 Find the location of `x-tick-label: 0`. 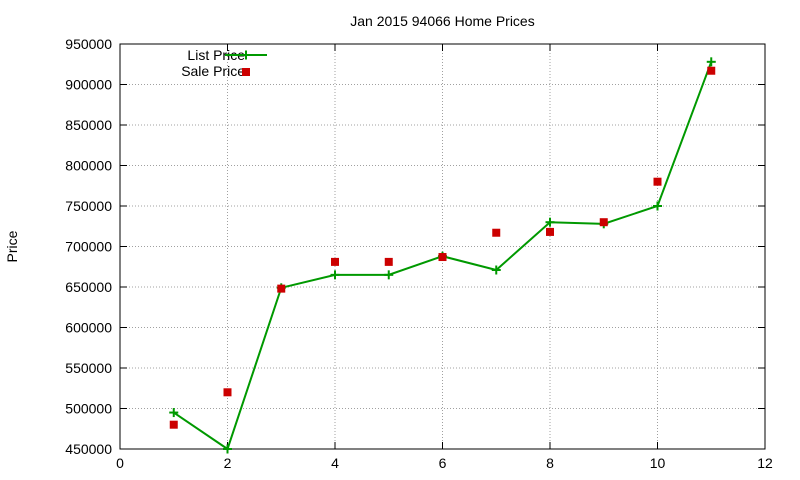

x-tick-label: 0 is located at coordinates (120, 463).